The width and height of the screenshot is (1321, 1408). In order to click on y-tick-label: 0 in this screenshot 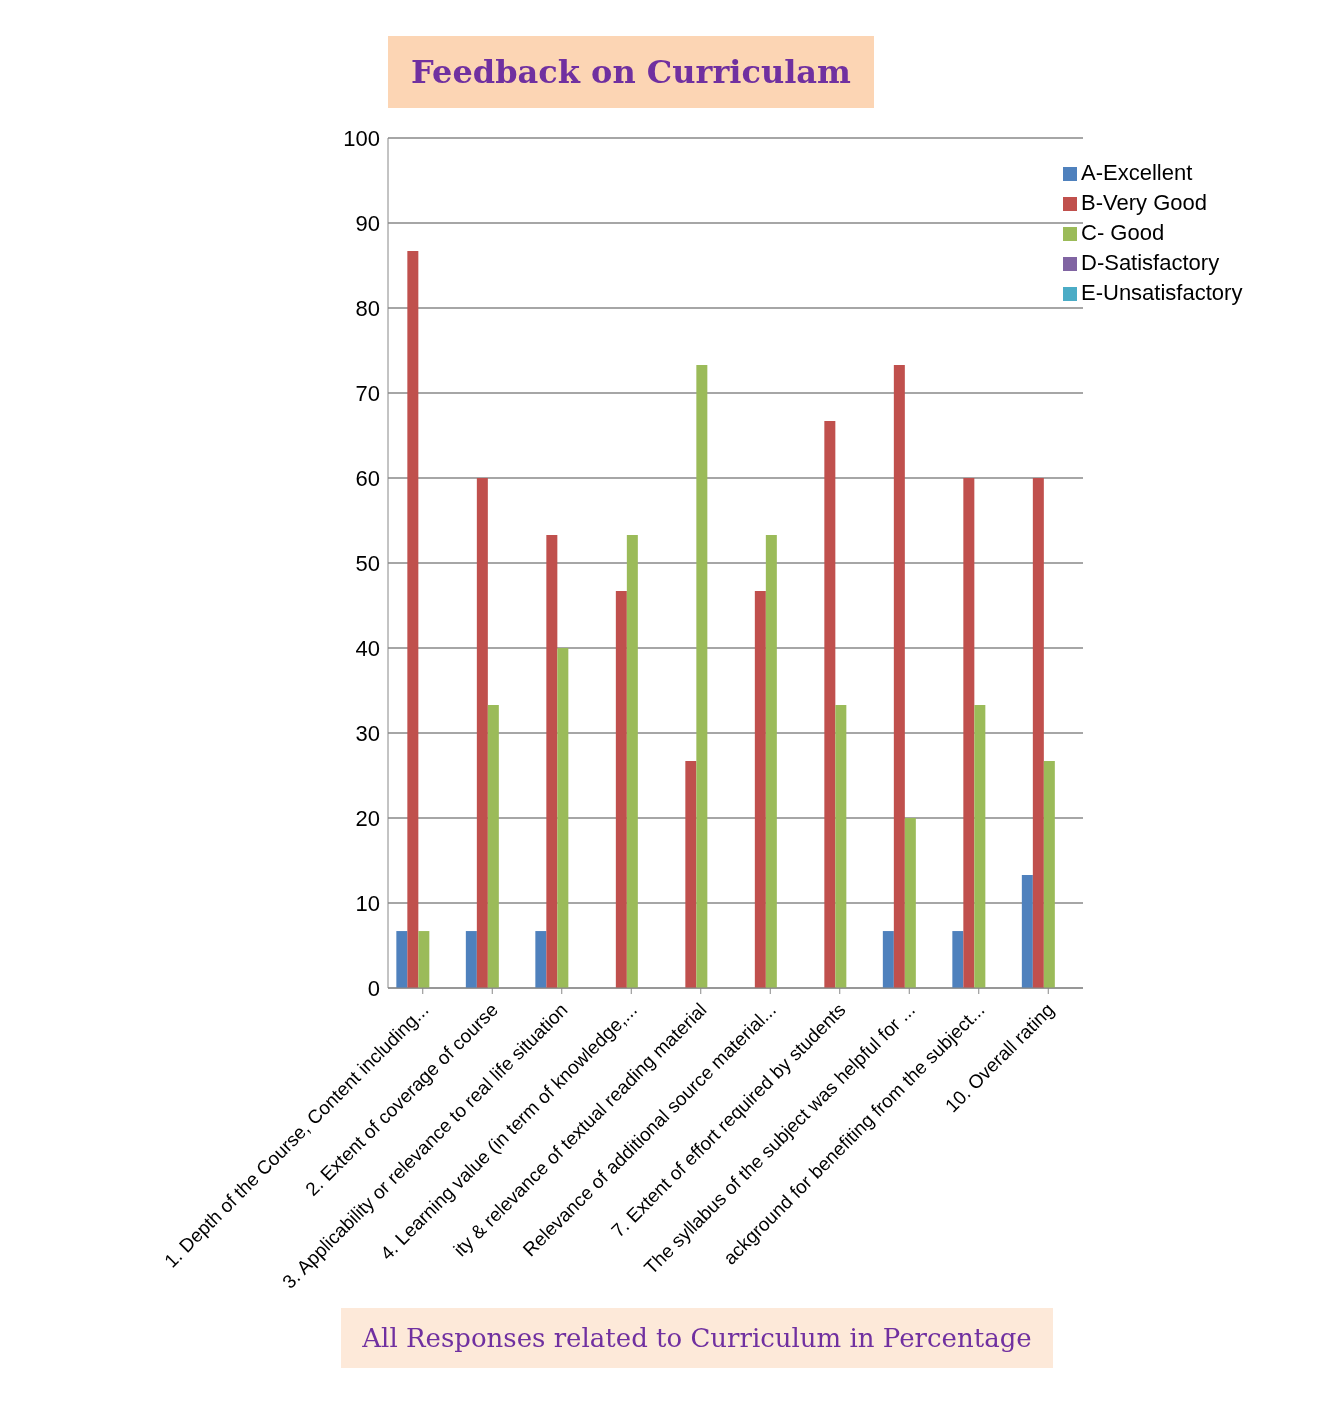, I will do `click(373, 988)`.